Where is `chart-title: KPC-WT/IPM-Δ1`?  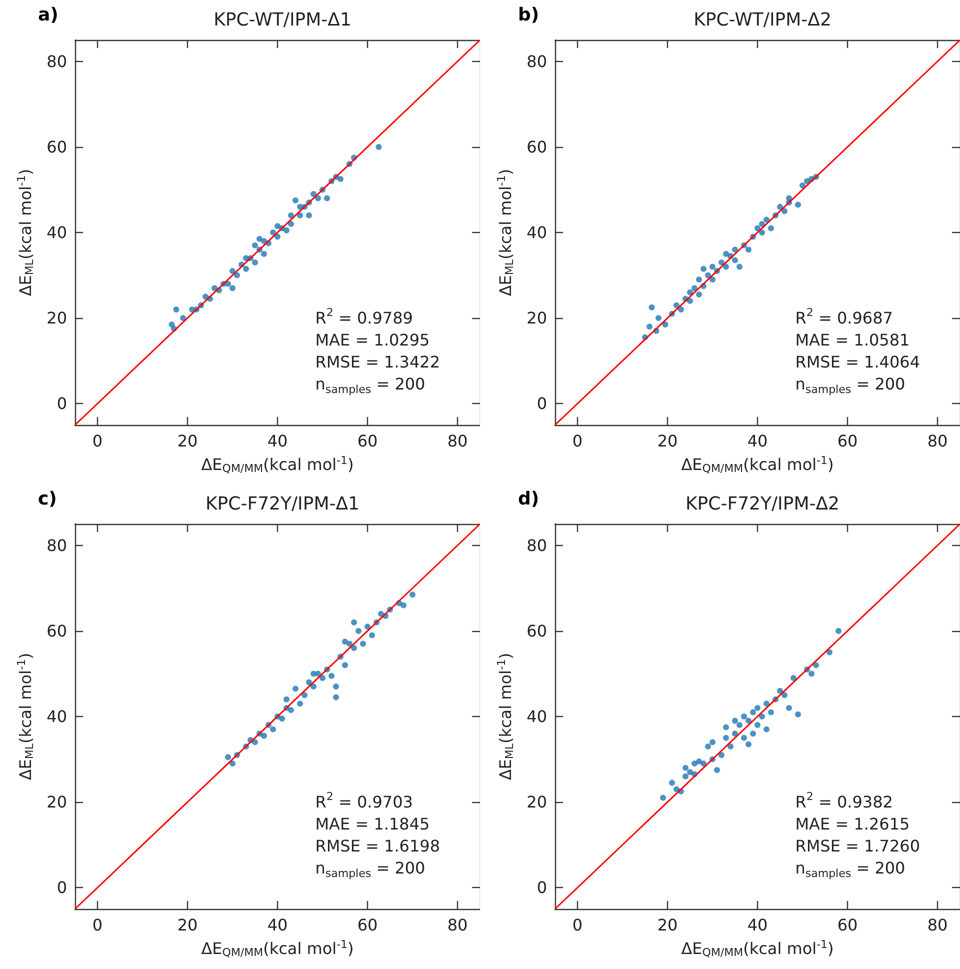 chart-title: KPC-WT/IPM-Δ1 is located at coordinates (283, 20).